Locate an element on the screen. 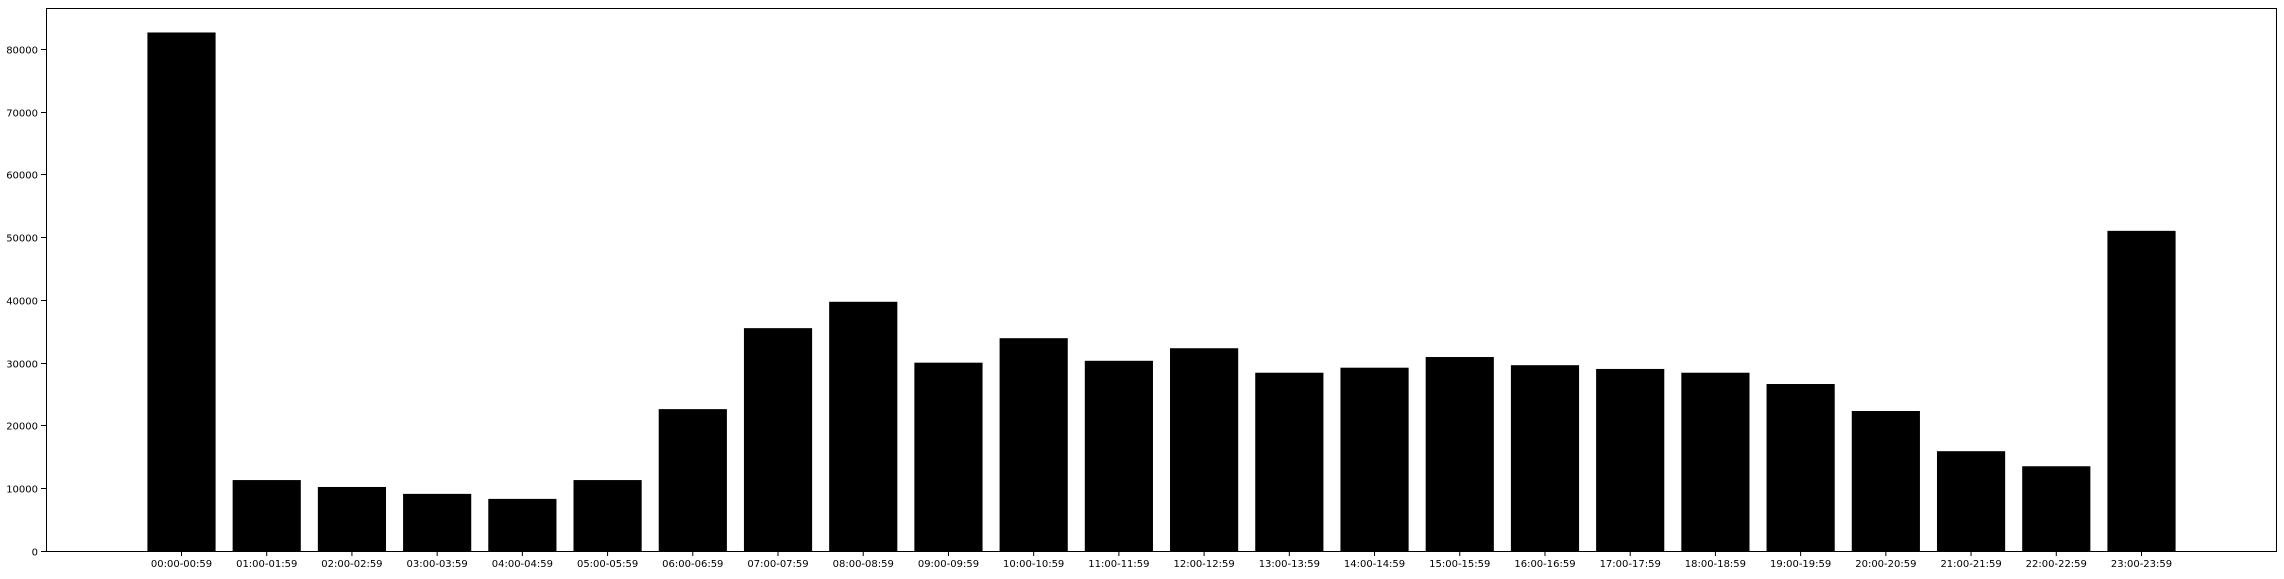 The image size is (2284, 579). x-tick-label: 02:00-02:59 is located at coordinates (351, 564).